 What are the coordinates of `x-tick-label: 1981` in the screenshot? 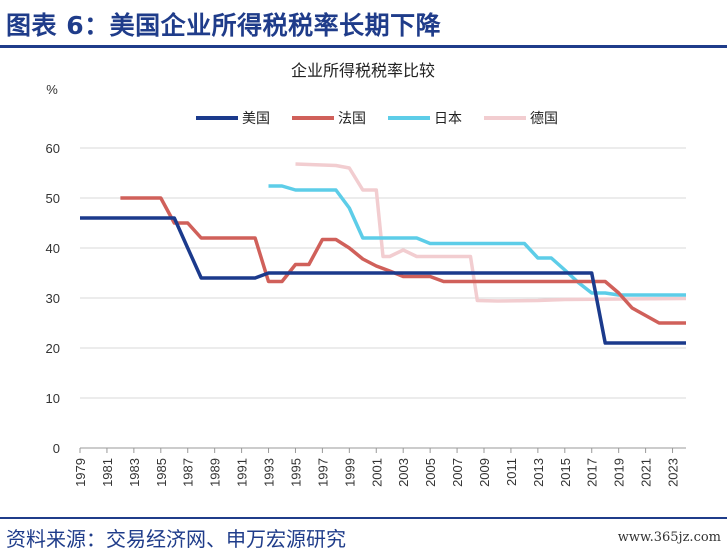 It's located at (107, 472).